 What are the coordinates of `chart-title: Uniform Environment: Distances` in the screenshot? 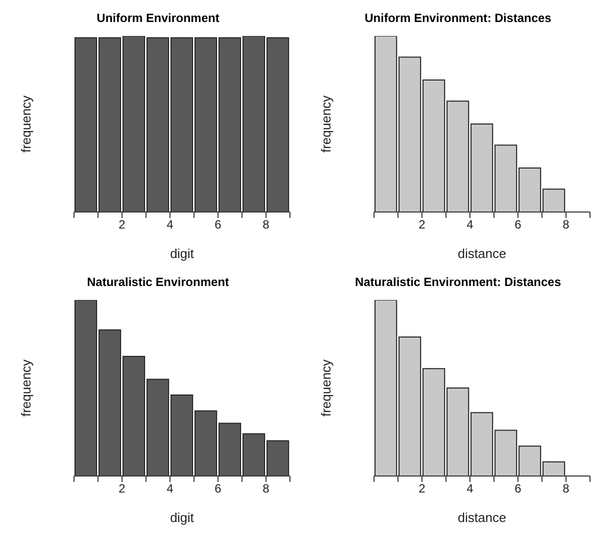 It's located at (458, 18).